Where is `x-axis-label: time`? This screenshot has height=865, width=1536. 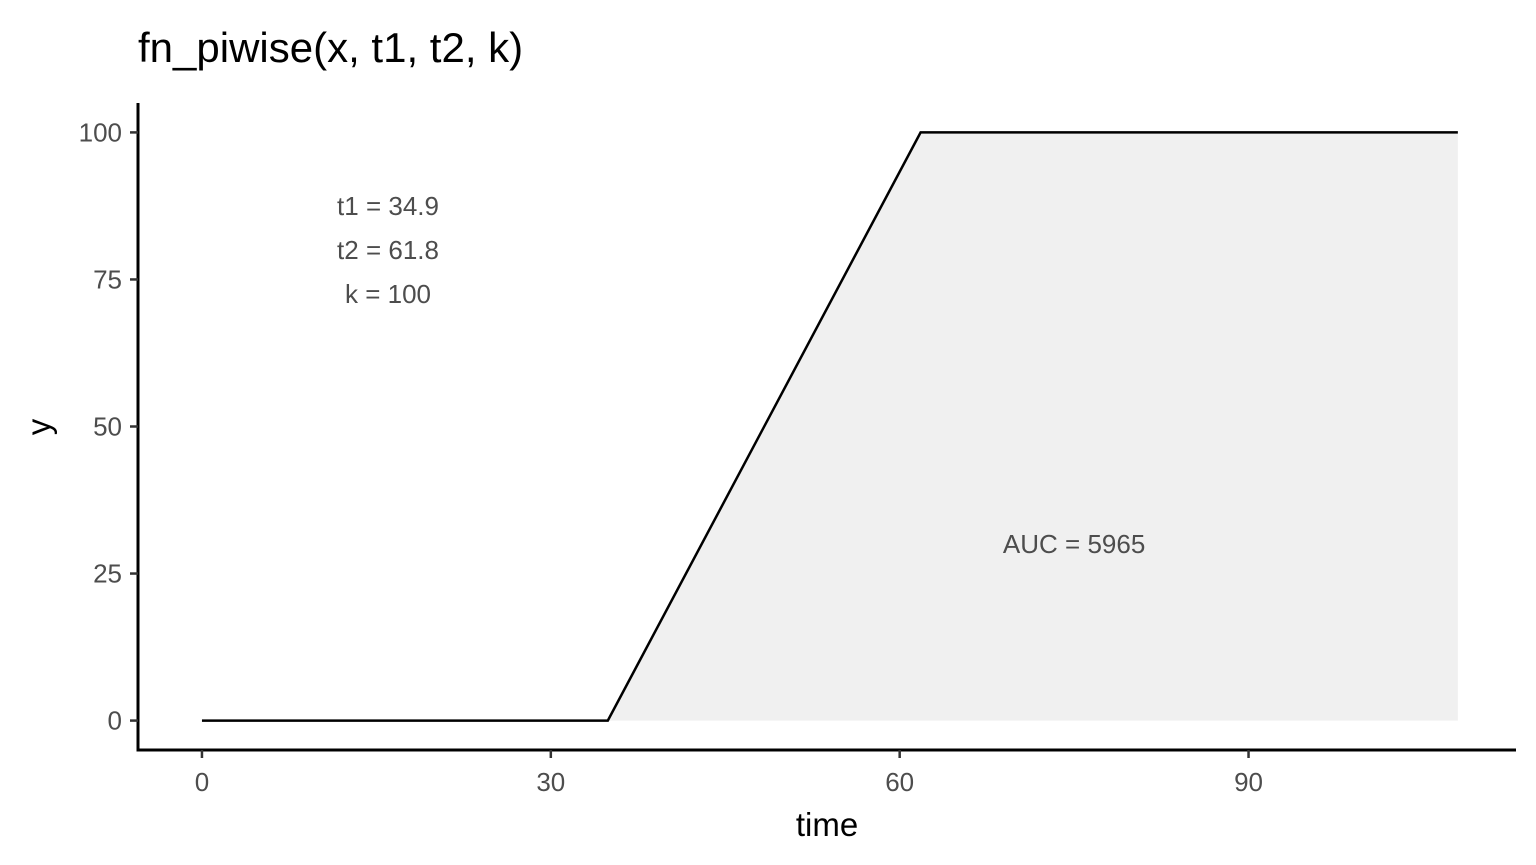
x-axis-label: time is located at coordinates (827, 824).